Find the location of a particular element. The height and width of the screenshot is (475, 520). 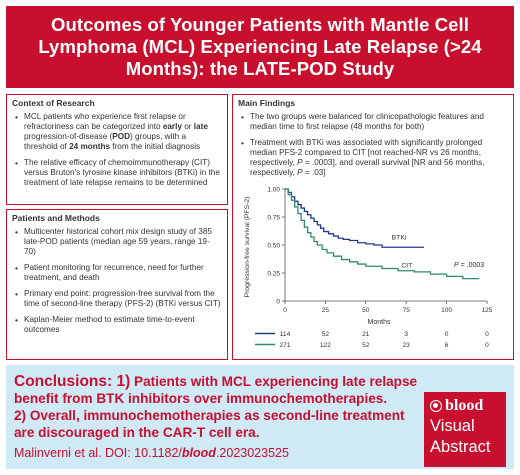

y-axis-label: Progression-free survival (PFS-2) is located at coordinates (247, 247).